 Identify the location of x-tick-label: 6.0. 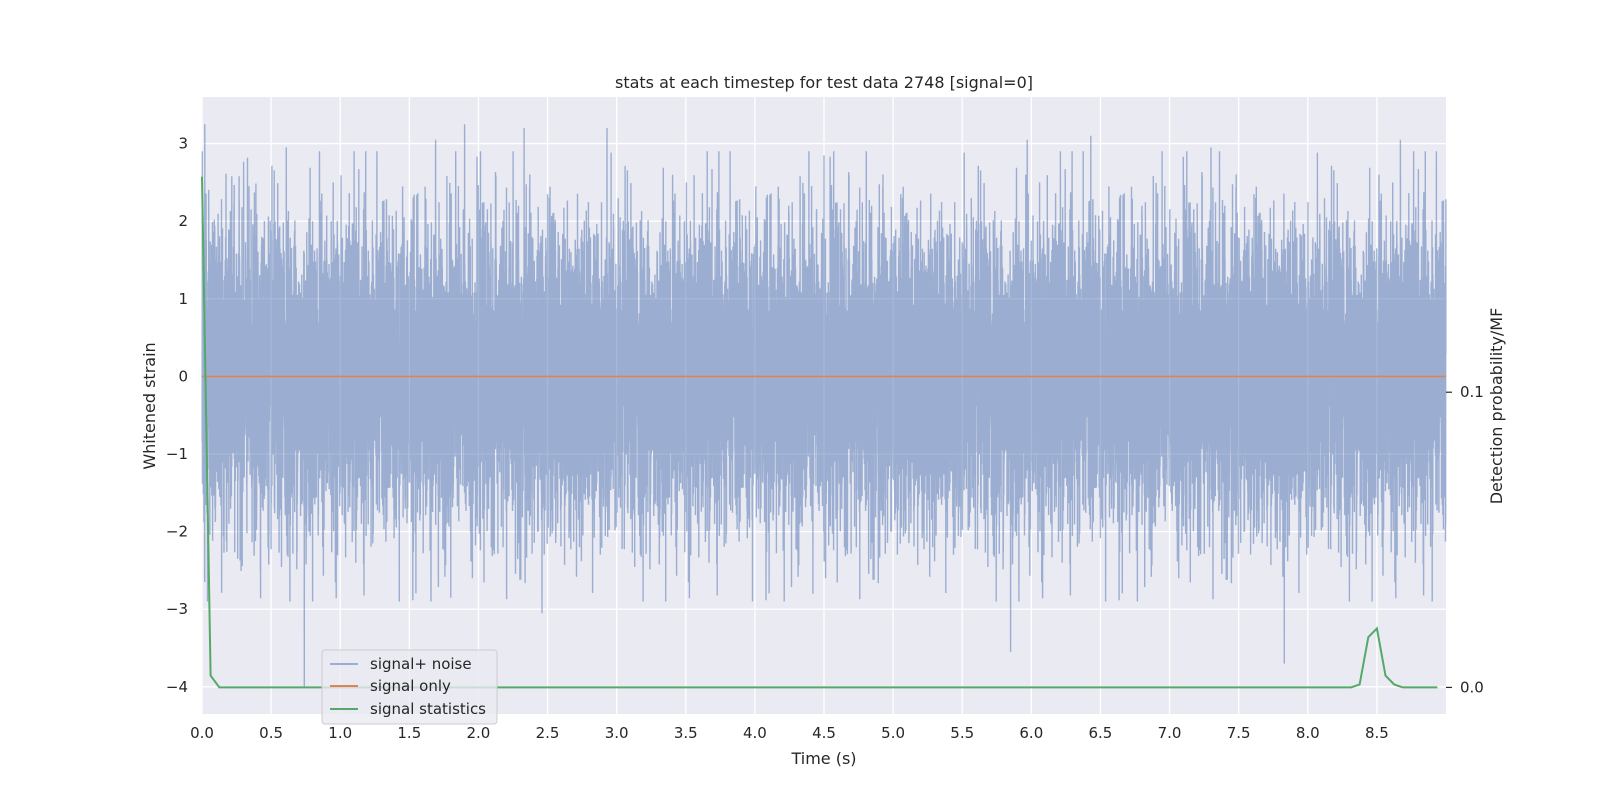
(1031, 733).